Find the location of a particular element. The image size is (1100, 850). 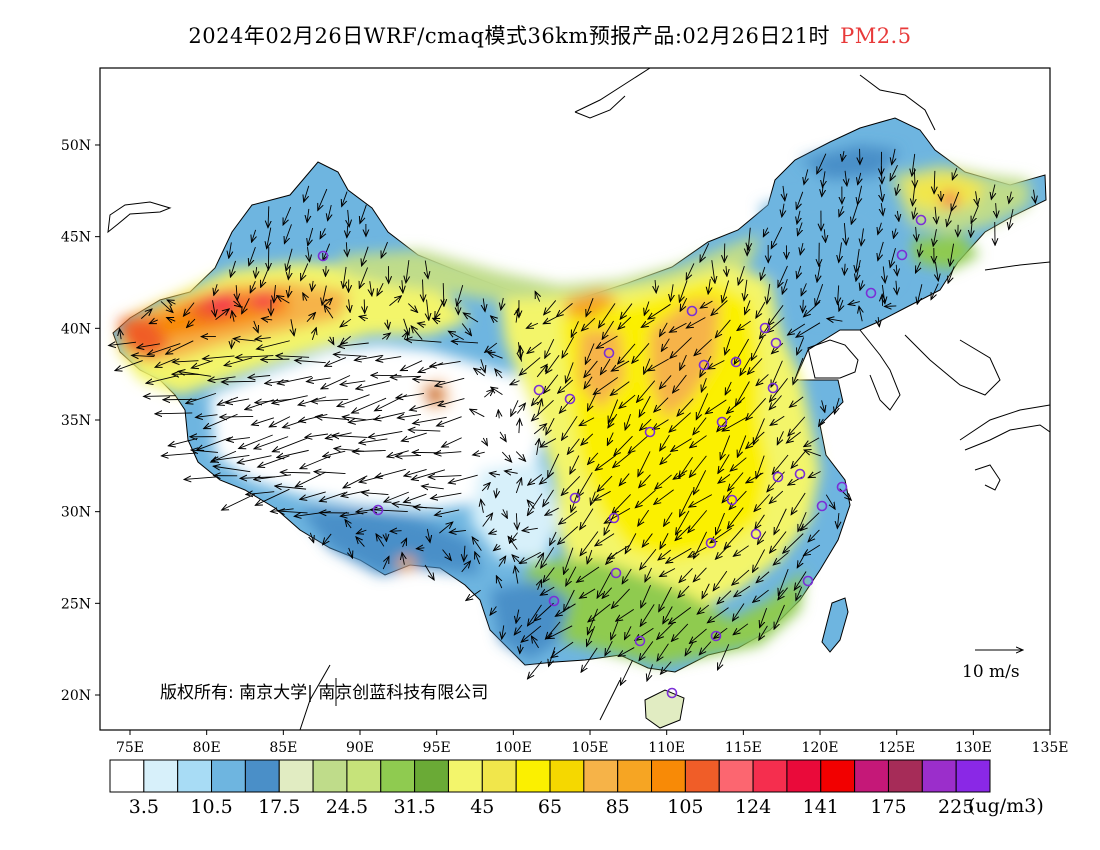

colorbar: 3.5 10.5 17.5 24.5 31.5 45 65 85 105 124 141 175 225 is located at coordinates (550, 788).